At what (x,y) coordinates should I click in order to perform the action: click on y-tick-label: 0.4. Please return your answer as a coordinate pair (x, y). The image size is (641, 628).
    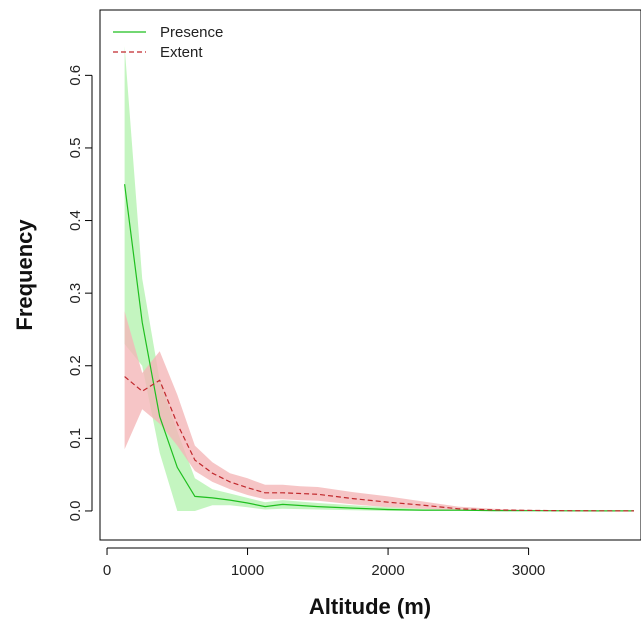
    Looking at the image, I should click on (75, 220).